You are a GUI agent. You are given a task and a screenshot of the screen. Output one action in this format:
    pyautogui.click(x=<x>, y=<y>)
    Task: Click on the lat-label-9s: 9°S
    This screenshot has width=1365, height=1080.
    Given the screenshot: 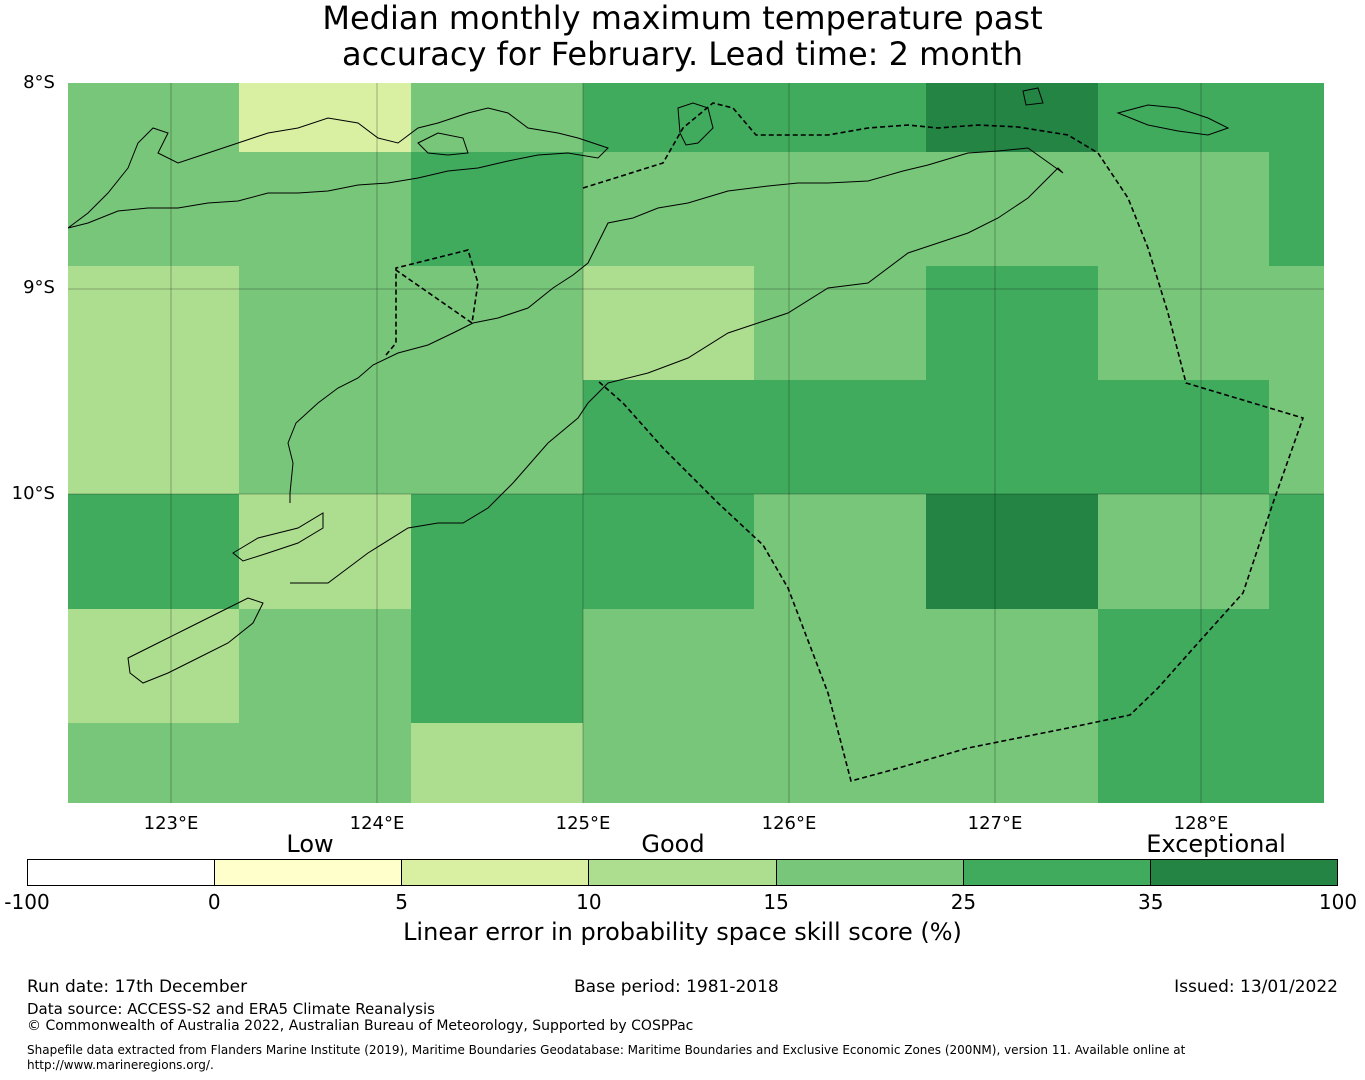 What is the action you would take?
    pyautogui.click(x=39, y=287)
    